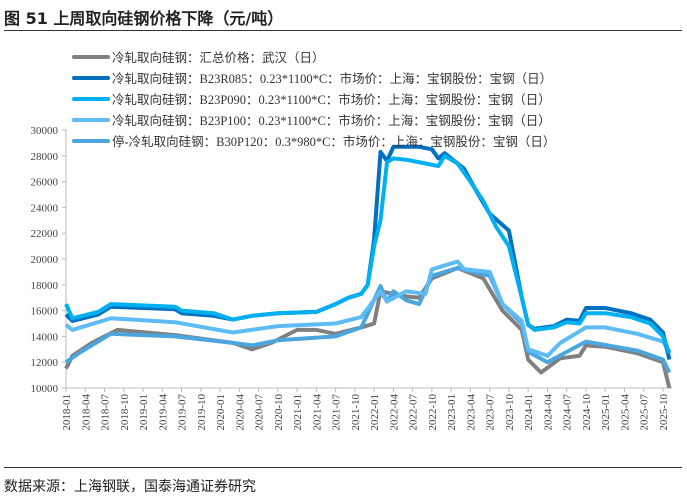 The height and width of the screenshot is (499, 687). Describe the element at coordinates (645, 412) in the screenshot. I see `x-tick-label: 2025-07` at that location.